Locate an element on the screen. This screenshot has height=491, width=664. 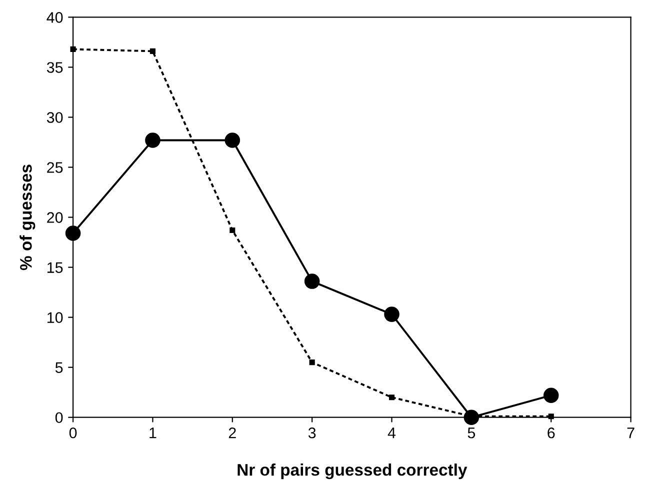
x-tick-label: 6 is located at coordinates (551, 432).